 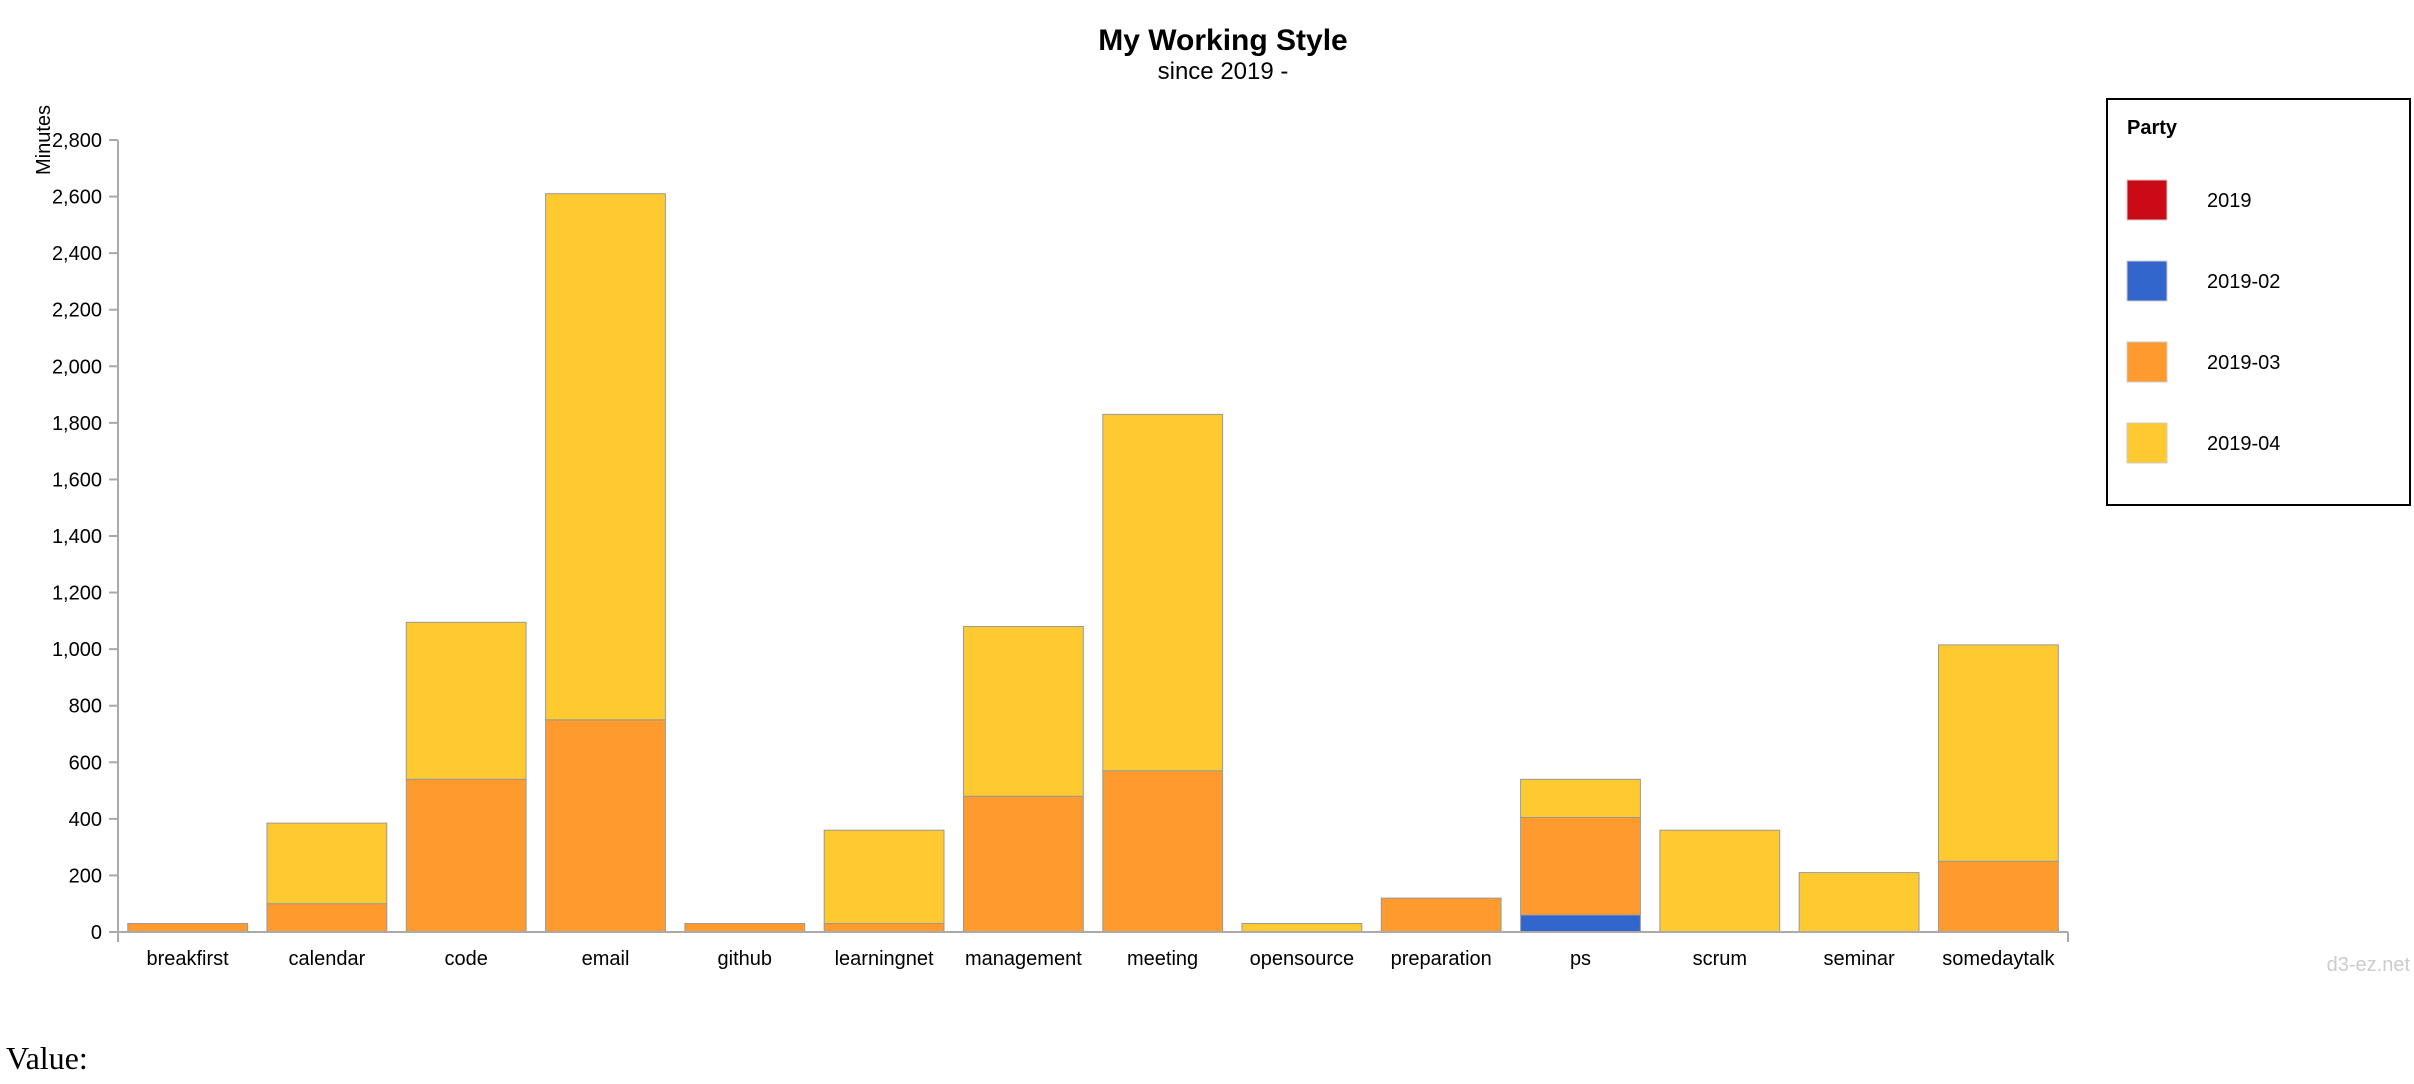 What do you see at coordinates (2152, 128) in the screenshot?
I see `legend-title: Party` at bounding box center [2152, 128].